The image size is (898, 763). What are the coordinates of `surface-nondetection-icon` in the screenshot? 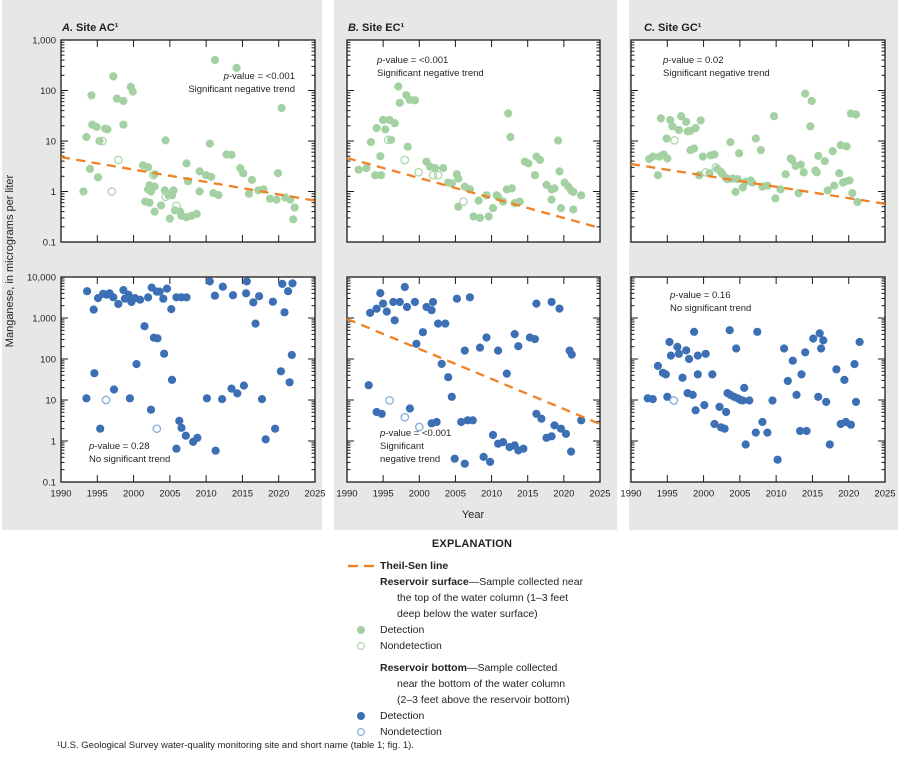 It's located at (361, 646).